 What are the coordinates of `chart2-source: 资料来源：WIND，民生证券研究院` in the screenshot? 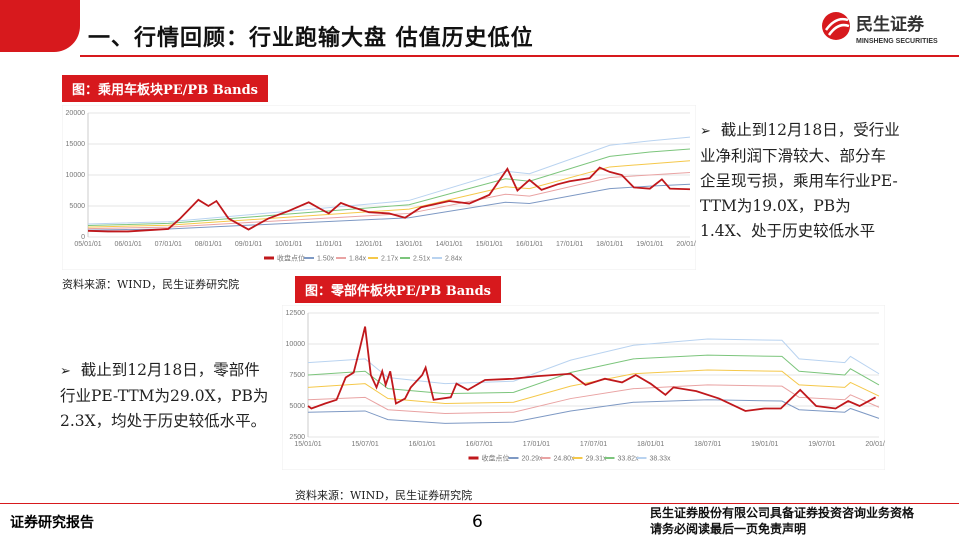 It's located at (384, 495).